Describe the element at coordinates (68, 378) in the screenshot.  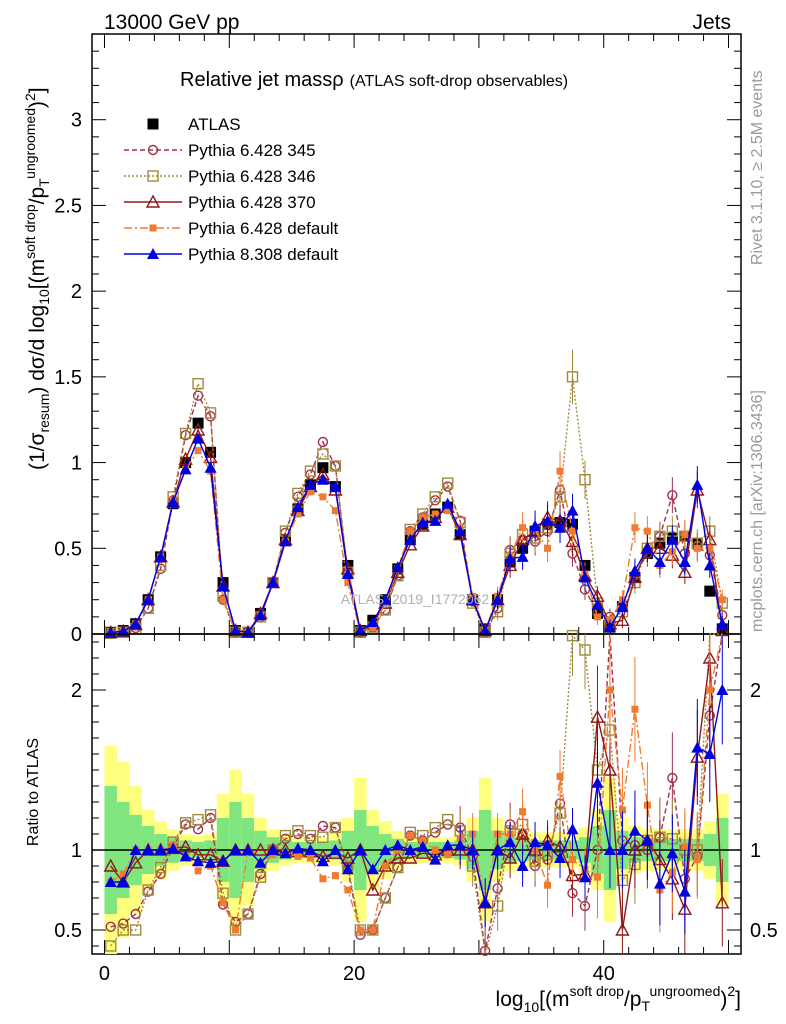
I see `y-tick-label: 1.5` at that location.